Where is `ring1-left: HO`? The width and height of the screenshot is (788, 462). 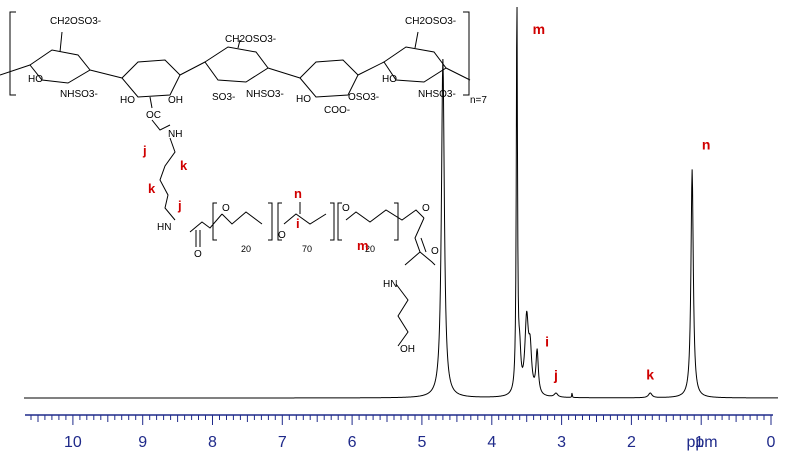
ring1-left: HO is located at coordinates (35, 79).